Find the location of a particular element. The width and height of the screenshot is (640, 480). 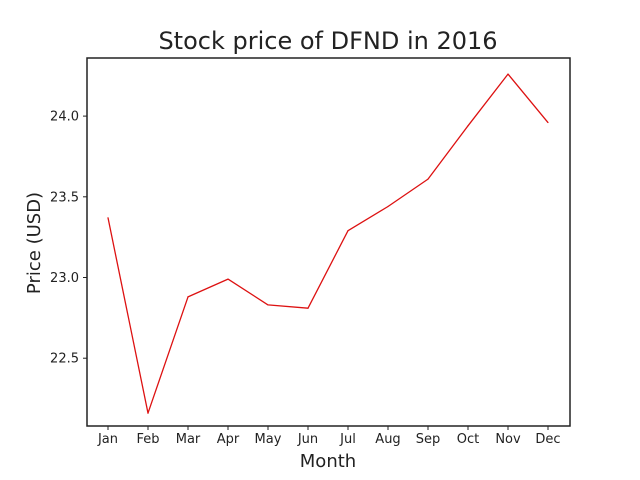

x-tick-label: Oct is located at coordinates (468, 439).